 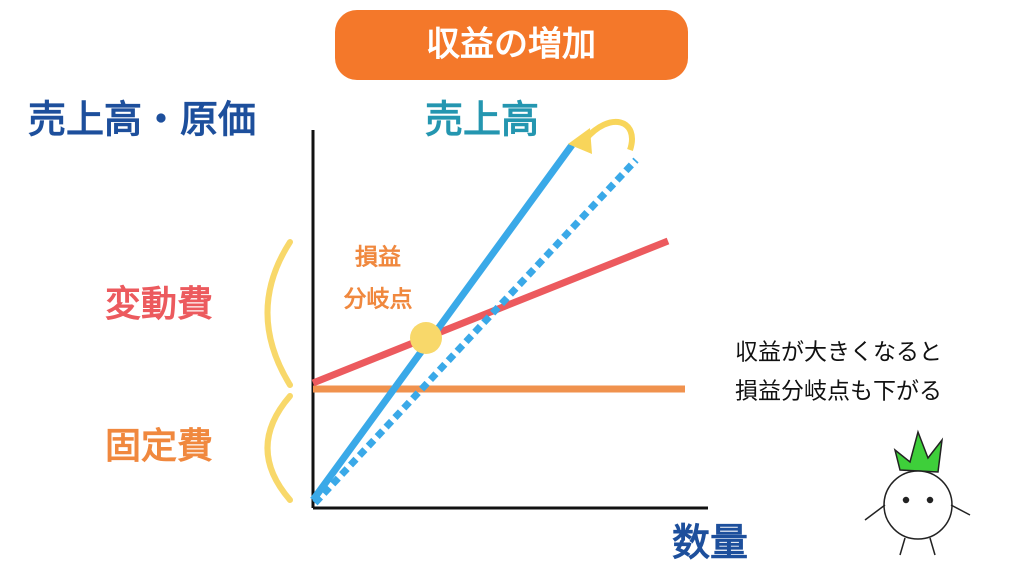 I want to click on banner-title: 収益の増加, so click(x=511, y=45).